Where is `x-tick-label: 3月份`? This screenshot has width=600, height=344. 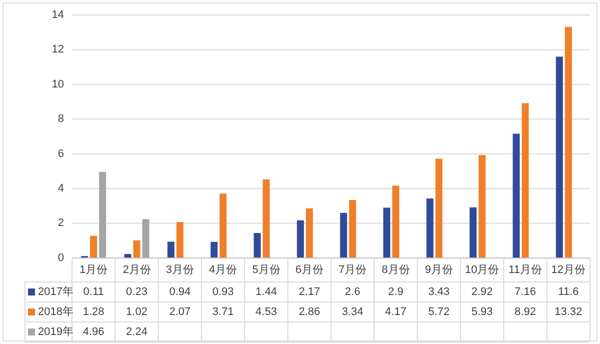
x-tick-label: 3月份 is located at coordinates (180, 270).